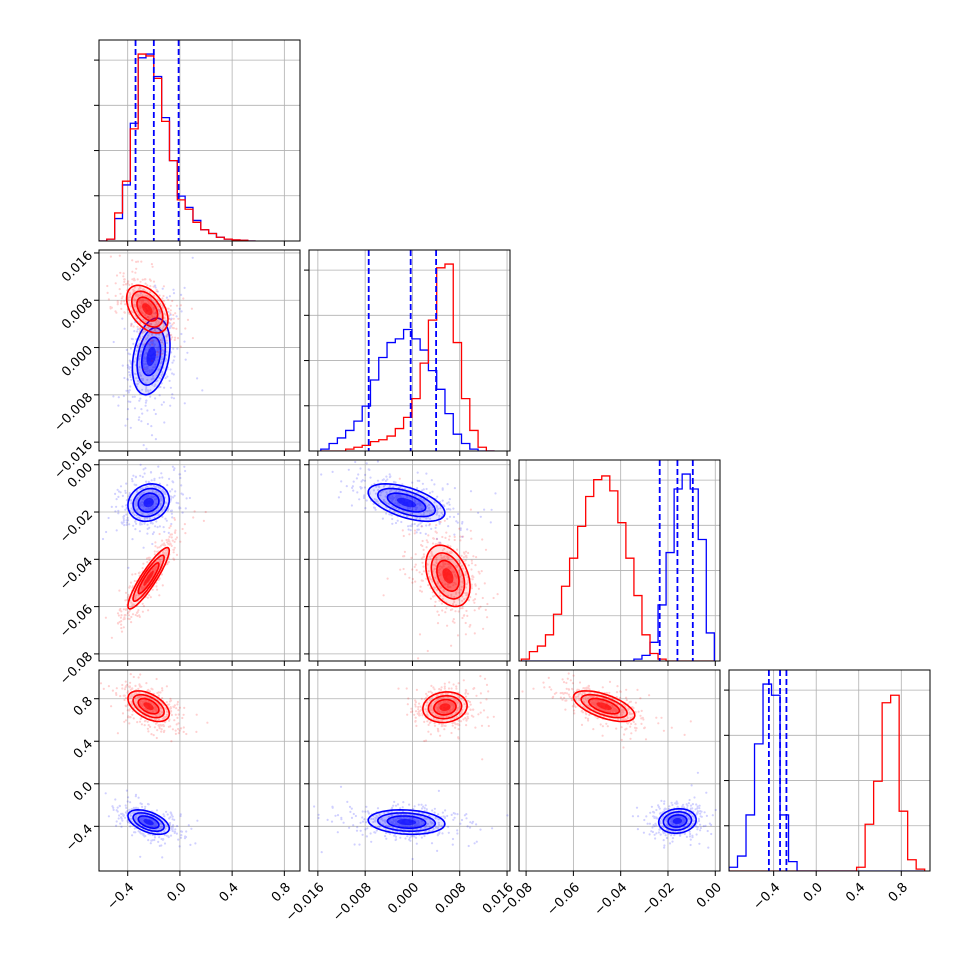  What do you see at coordinates (677, 821) in the screenshot?
I see `contour-line-blue` at bounding box center [677, 821].